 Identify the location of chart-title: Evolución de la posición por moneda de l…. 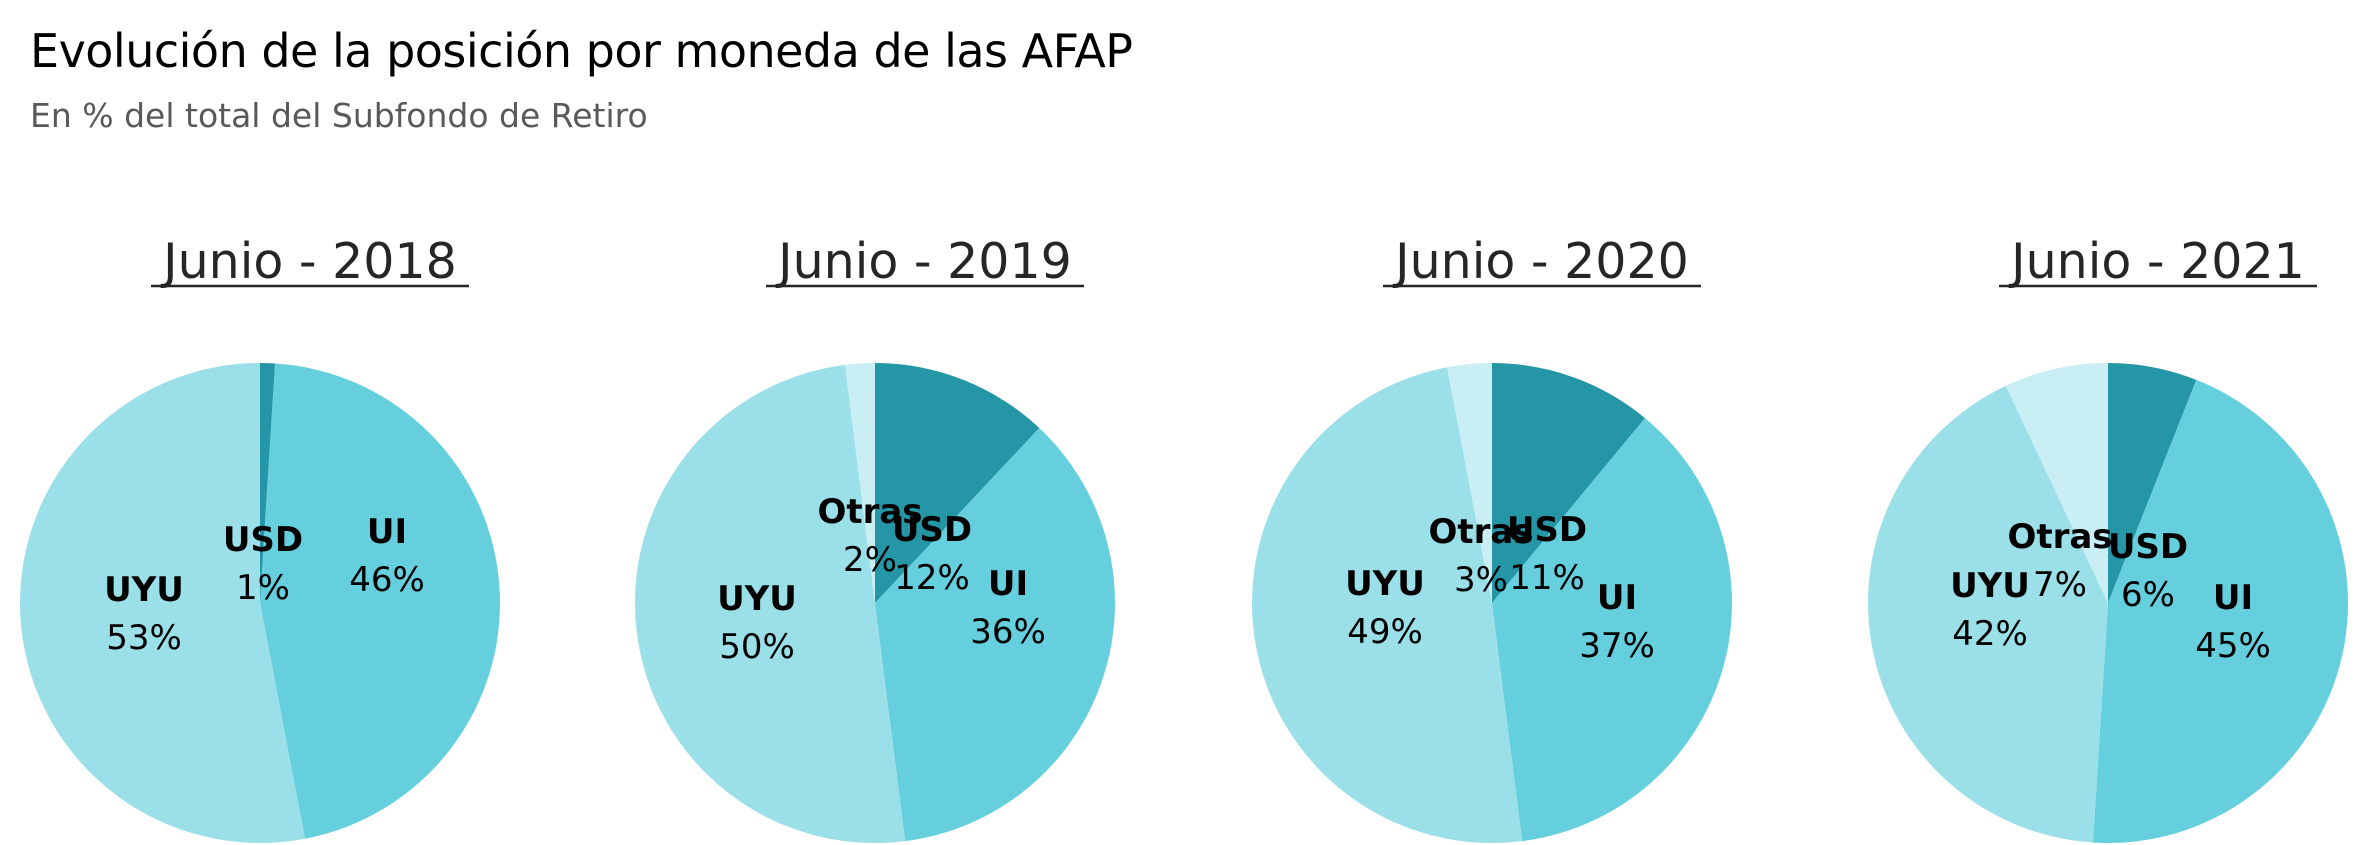
(581, 51).